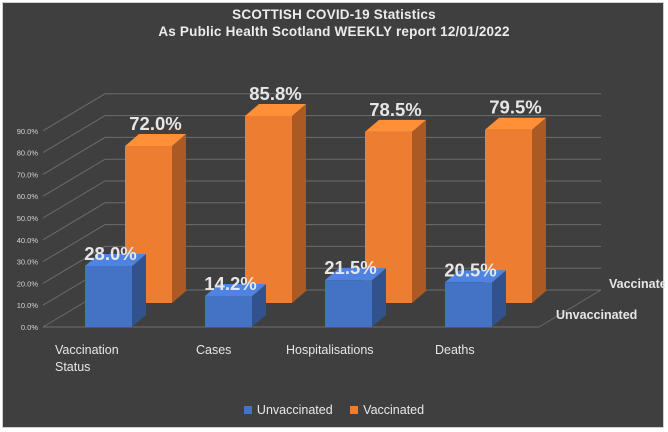  What do you see at coordinates (28, 196) in the screenshot?
I see `y-tick-label: 60.0%` at bounding box center [28, 196].